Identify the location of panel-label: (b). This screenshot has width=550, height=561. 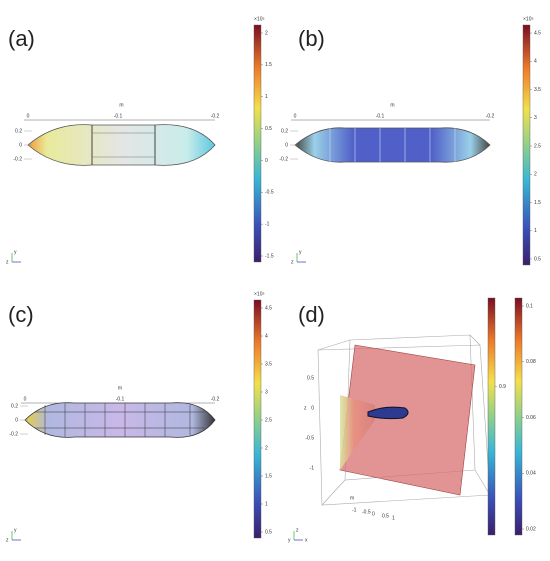
(311, 38).